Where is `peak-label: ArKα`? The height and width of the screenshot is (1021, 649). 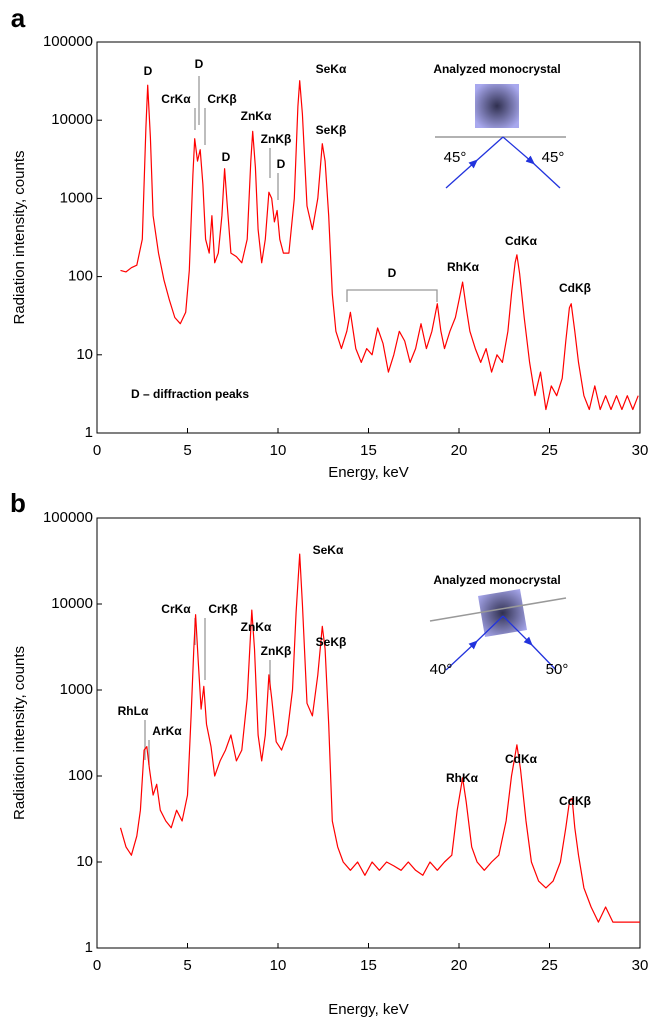 peak-label: ArKα is located at coordinates (167, 731).